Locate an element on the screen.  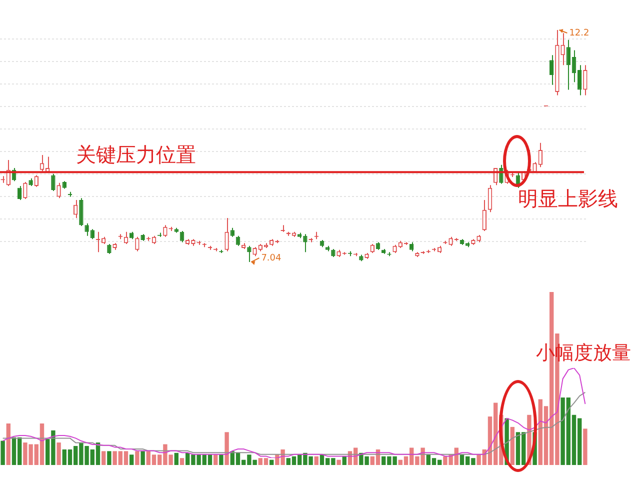
annotation: 7.04 is located at coordinates (271, 258).